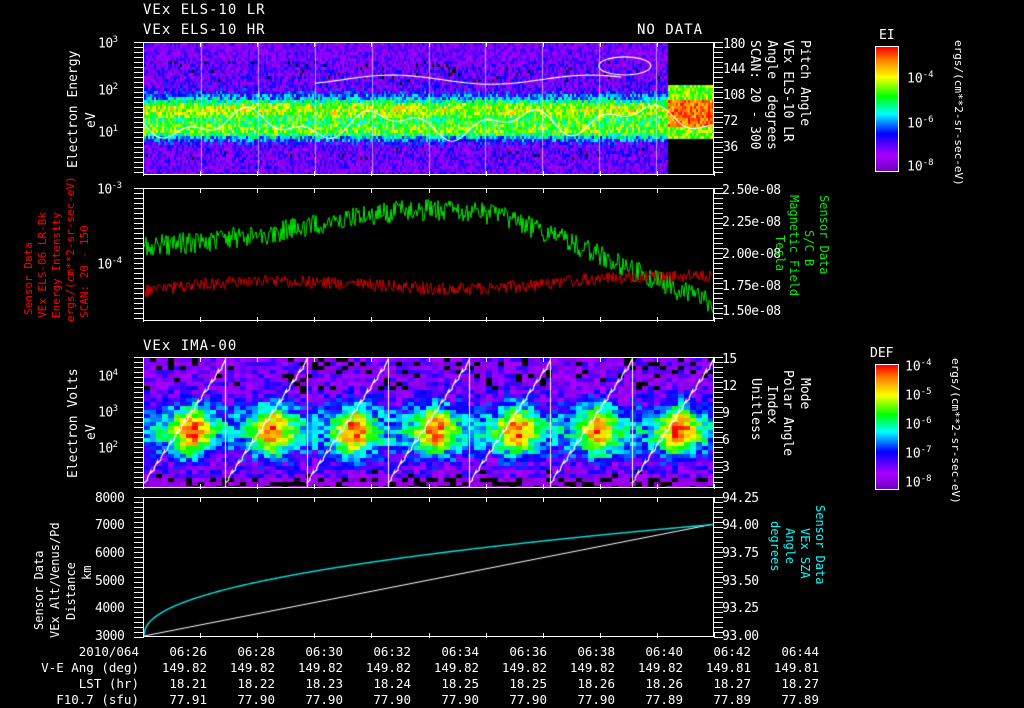  What do you see at coordinates (804, 83) in the screenshot?
I see `panel1-right-label-pitch-angle: Pitch Angle` at bounding box center [804, 83].